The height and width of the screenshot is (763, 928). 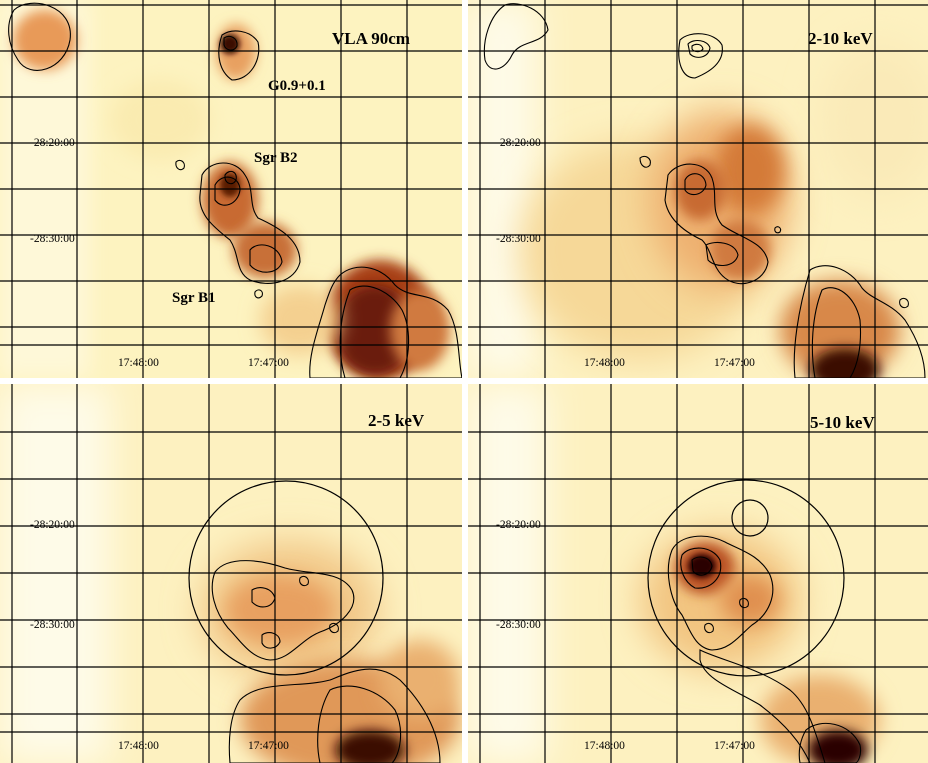 I want to click on panel-title: VLA 90cm, so click(x=371, y=38).